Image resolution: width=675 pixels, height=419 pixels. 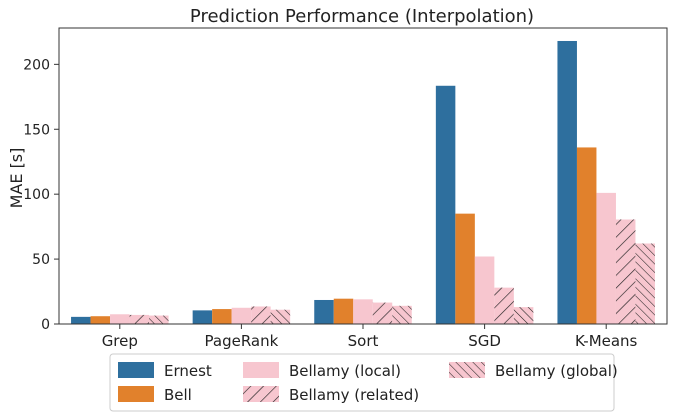 I want to click on x-tick-label: PageRank, so click(x=242, y=341).